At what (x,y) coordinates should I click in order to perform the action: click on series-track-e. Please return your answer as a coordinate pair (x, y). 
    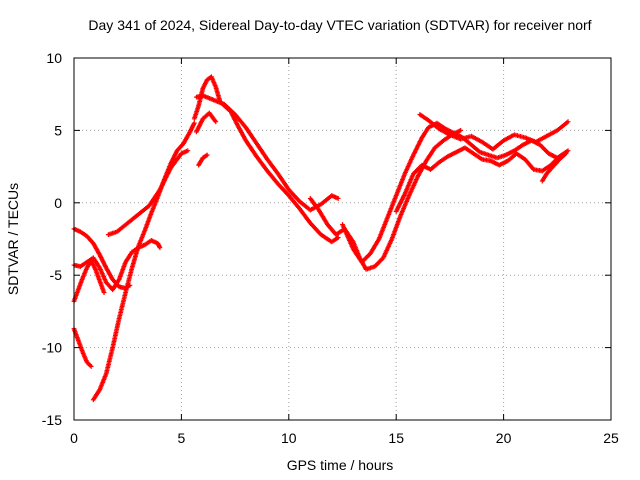
    Looking at the image, I should click on (148, 193).